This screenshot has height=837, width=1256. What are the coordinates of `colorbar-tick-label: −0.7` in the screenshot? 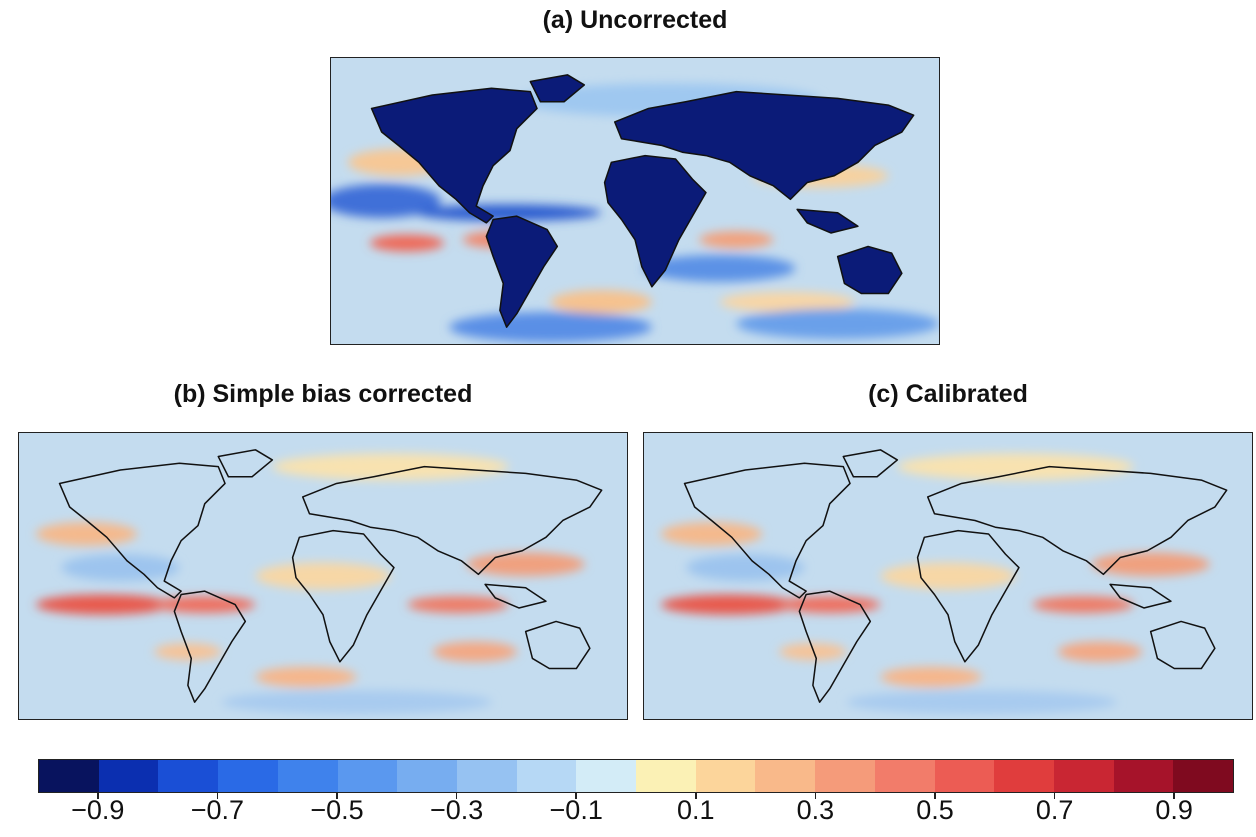 It's located at (217, 810).